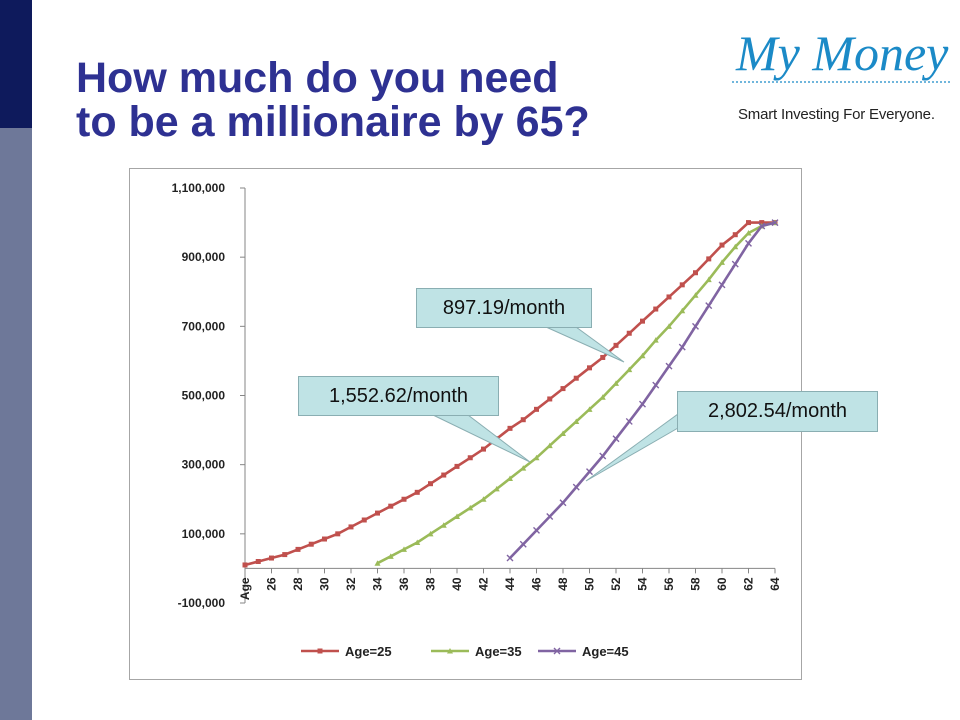  What do you see at coordinates (840, 70) in the screenshot?
I see `my-money-logo: My Money Smart Investing For Everyone.` at bounding box center [840, 70].